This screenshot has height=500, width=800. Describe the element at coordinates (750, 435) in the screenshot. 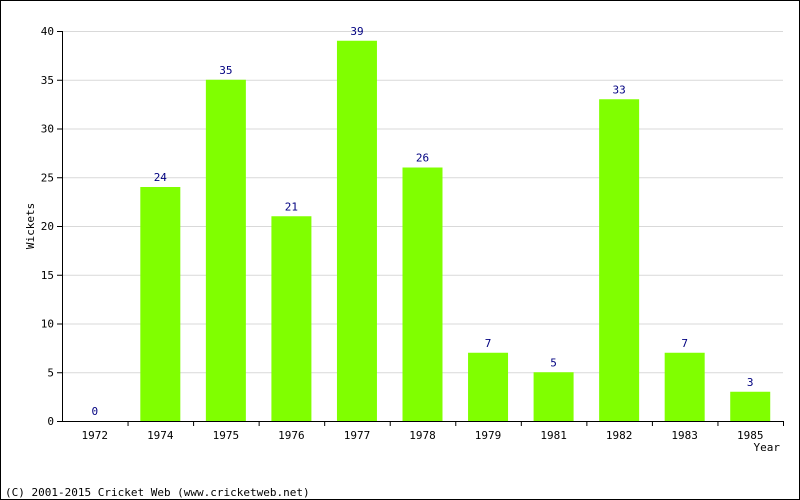

I see `x-tick-label: 1985` at that location.